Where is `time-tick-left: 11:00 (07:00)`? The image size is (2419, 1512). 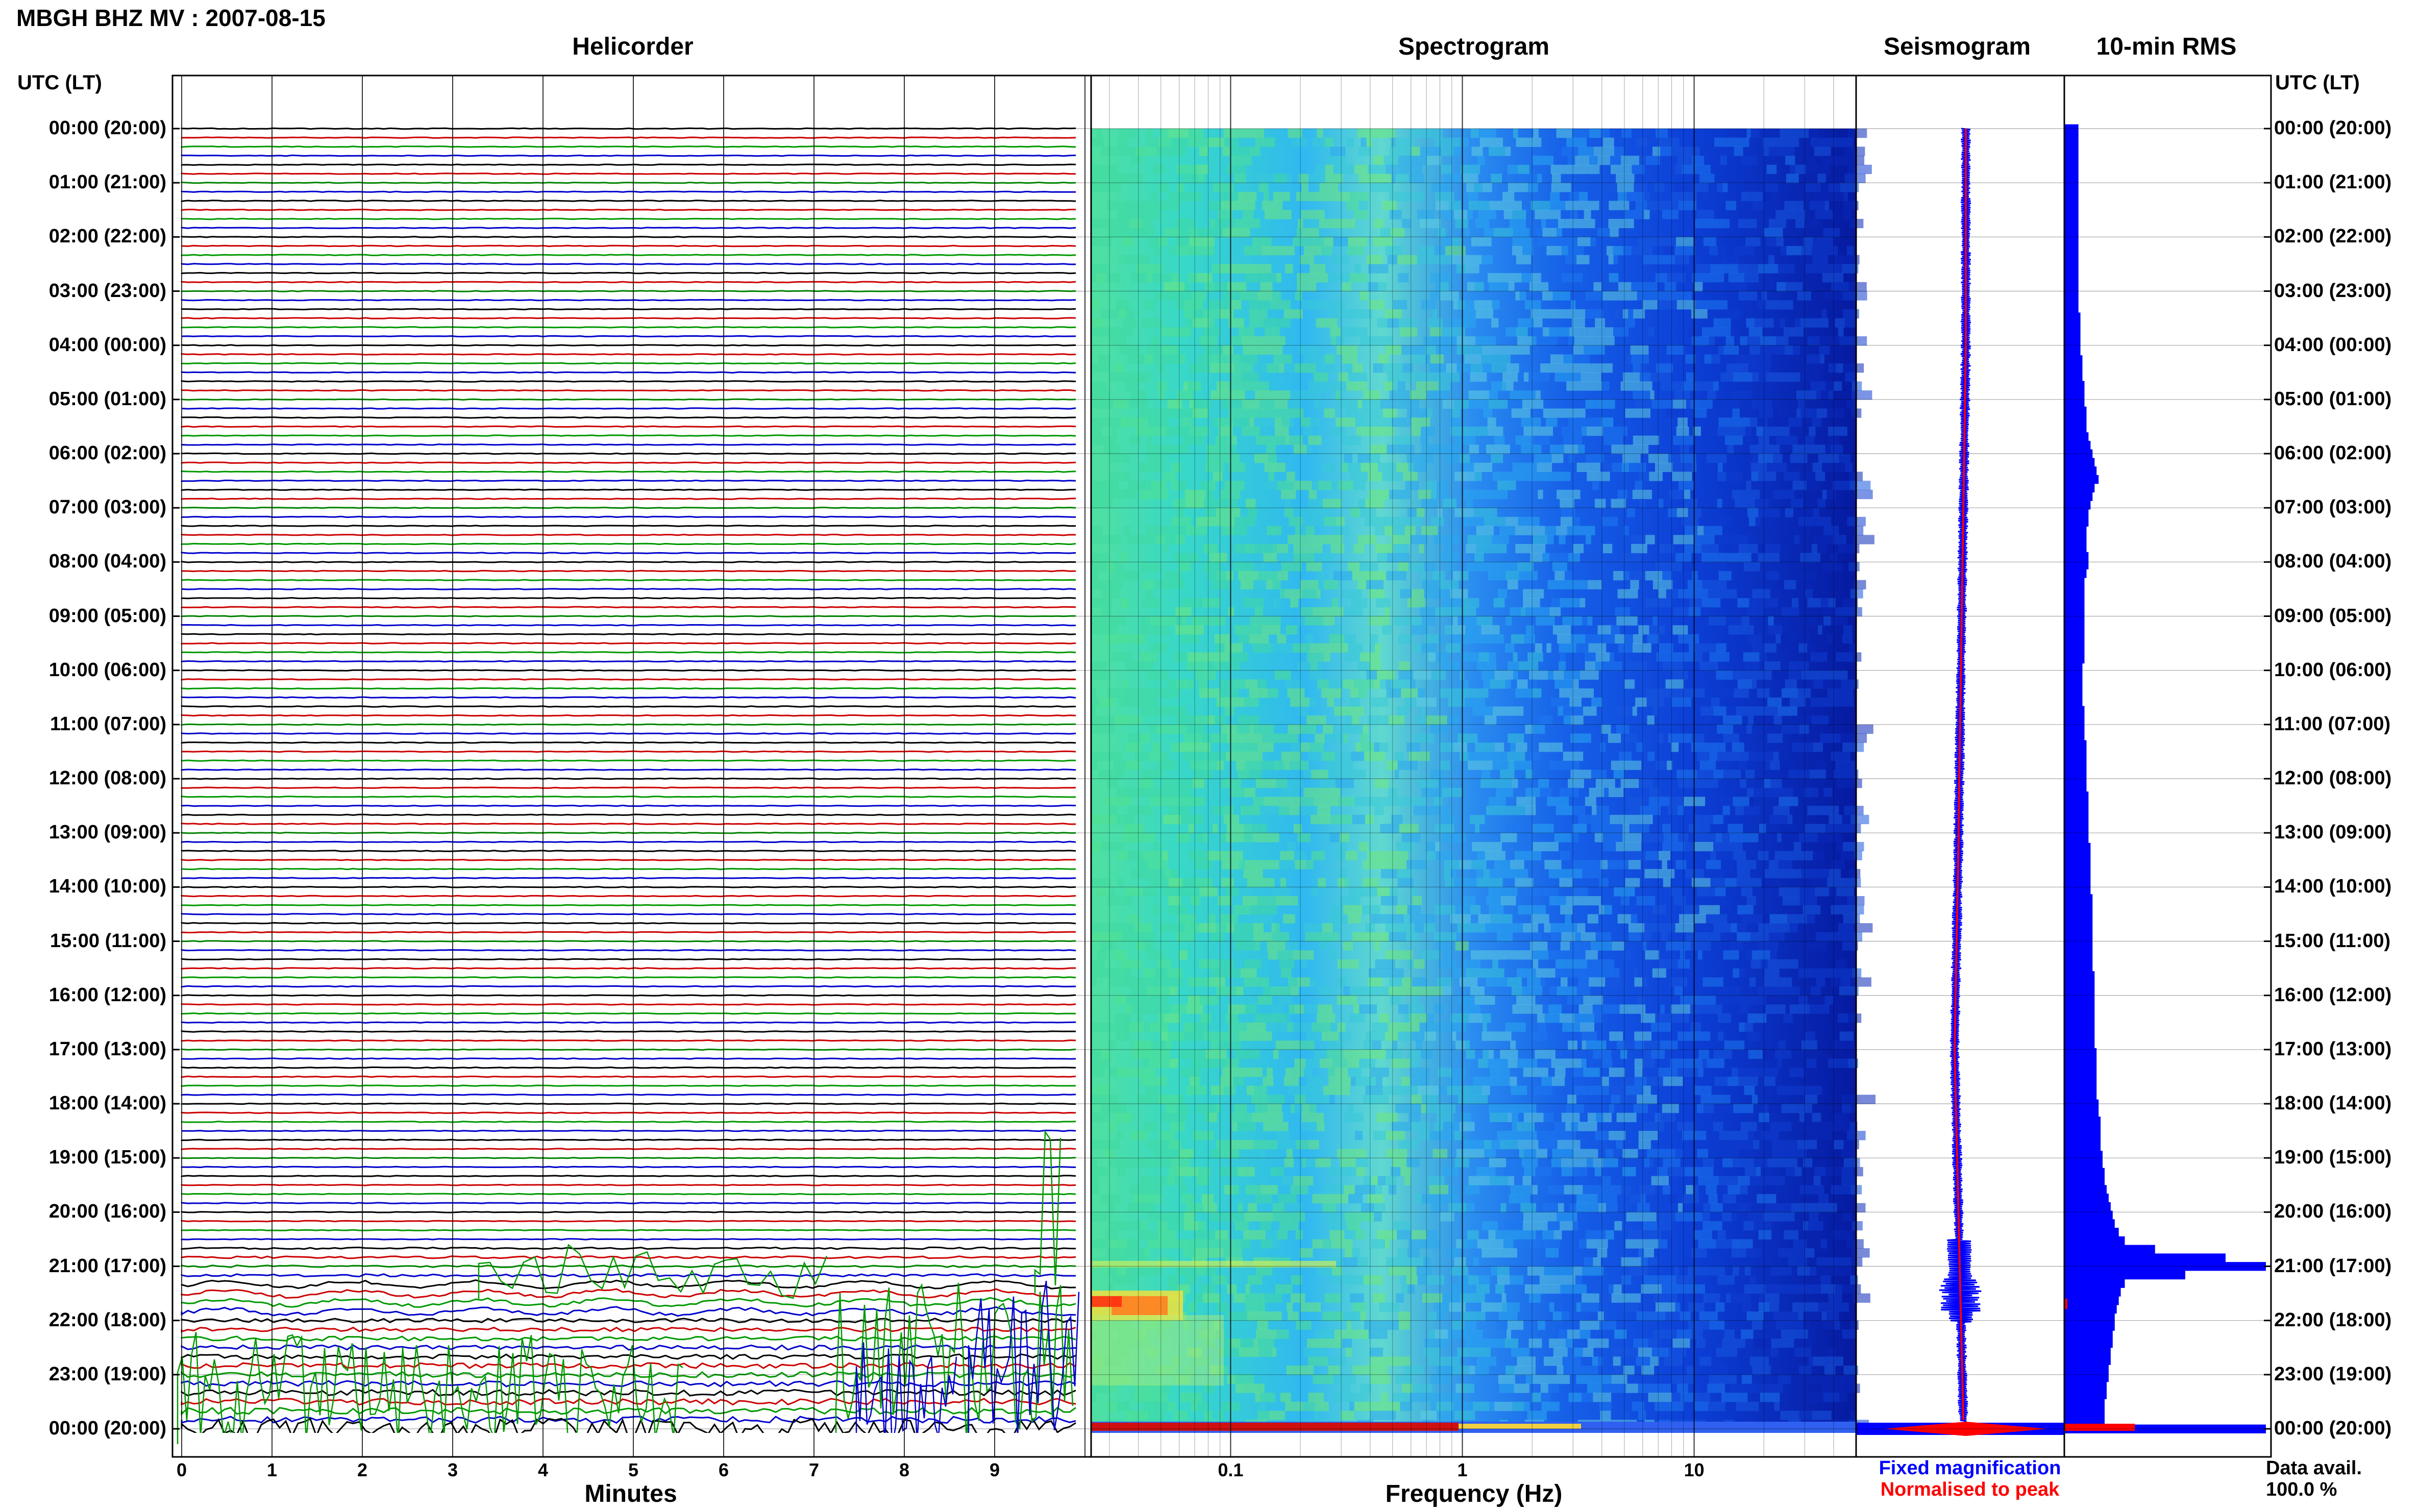
time-tick-left: 11:00 (07:00) is located at coordinates (108, 724).